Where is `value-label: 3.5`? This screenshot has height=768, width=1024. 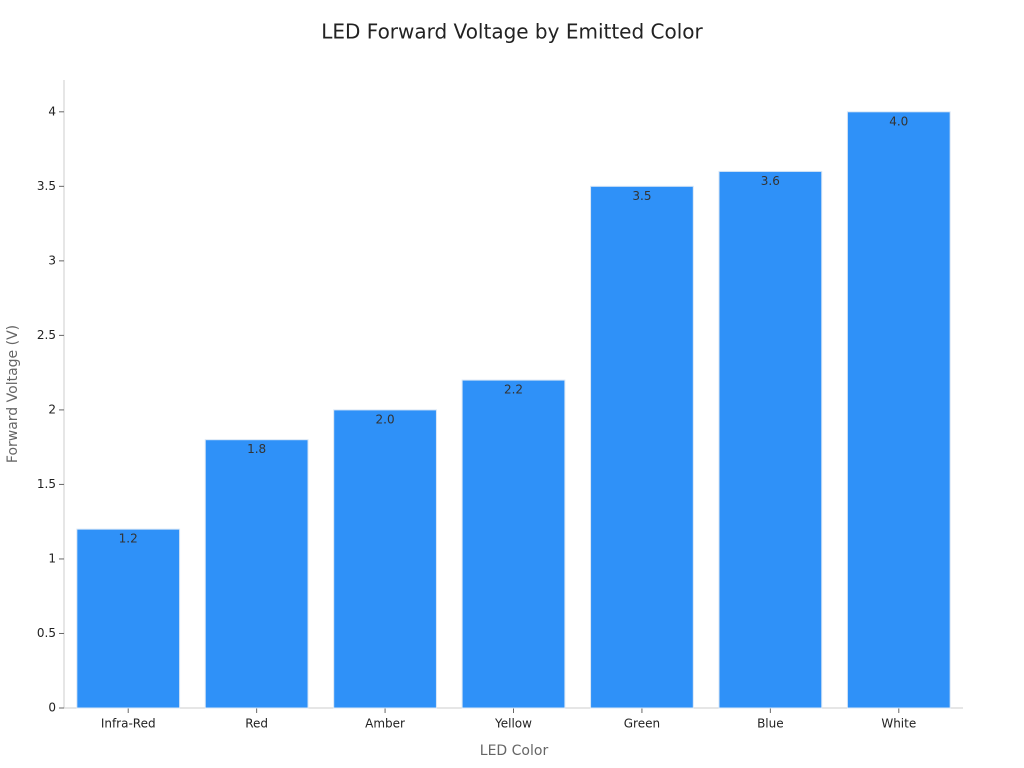 value-label: 3.5 is located at coordinates (641, 196).